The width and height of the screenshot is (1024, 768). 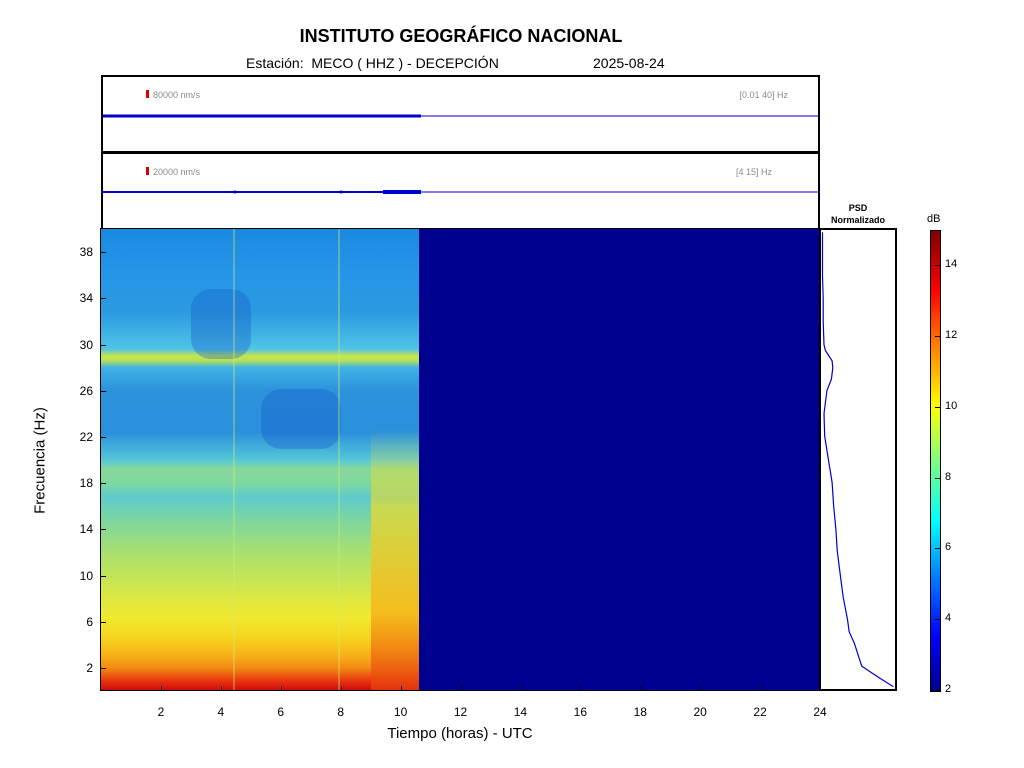 I want to click on colorbar-unit: dB, so click(x=934, y=219).